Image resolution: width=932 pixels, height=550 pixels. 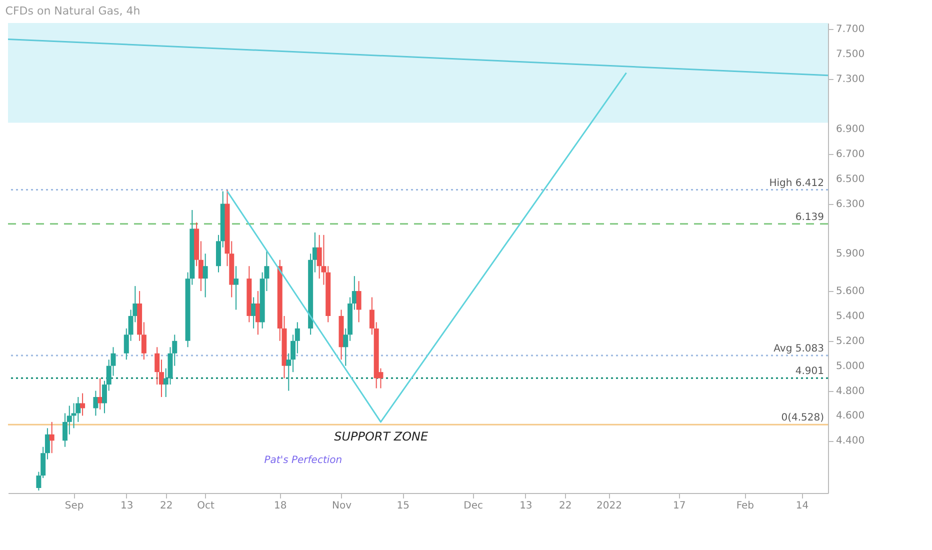 I want to click on x-tick-label: Nov, so click(x=342, y=506).